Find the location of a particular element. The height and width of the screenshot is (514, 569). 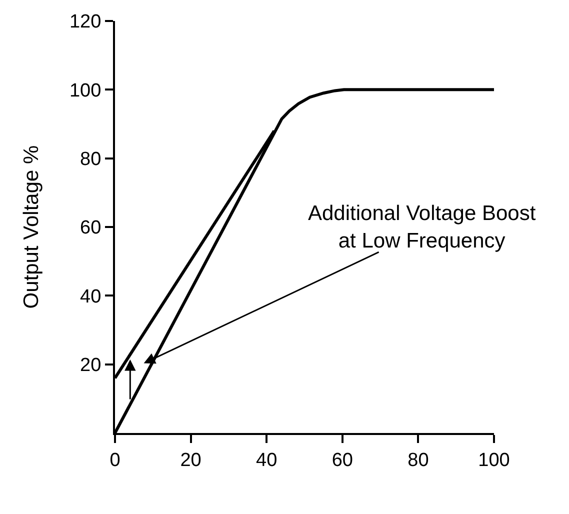

y-tick-label: 40 is located at coordinates (91, 297).